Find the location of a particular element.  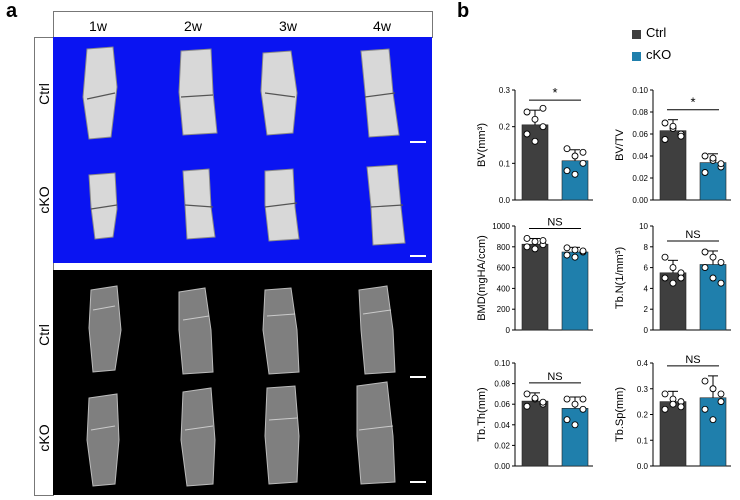

y-axis-label: Tb.Sp(mm) is located at coordinates (620, 414).